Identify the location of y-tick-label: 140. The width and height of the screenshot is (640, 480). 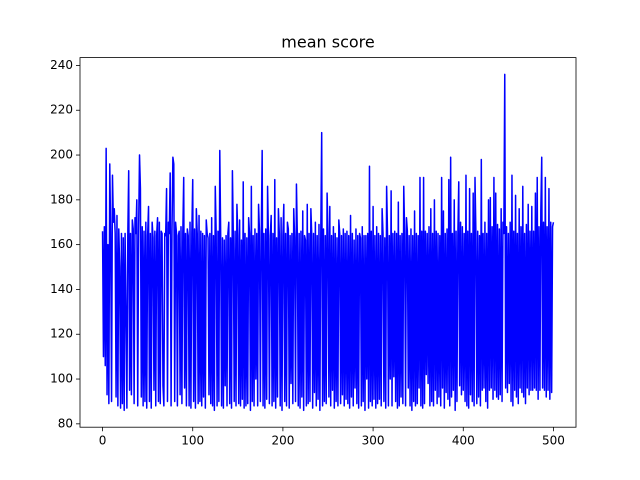
(61, 289).